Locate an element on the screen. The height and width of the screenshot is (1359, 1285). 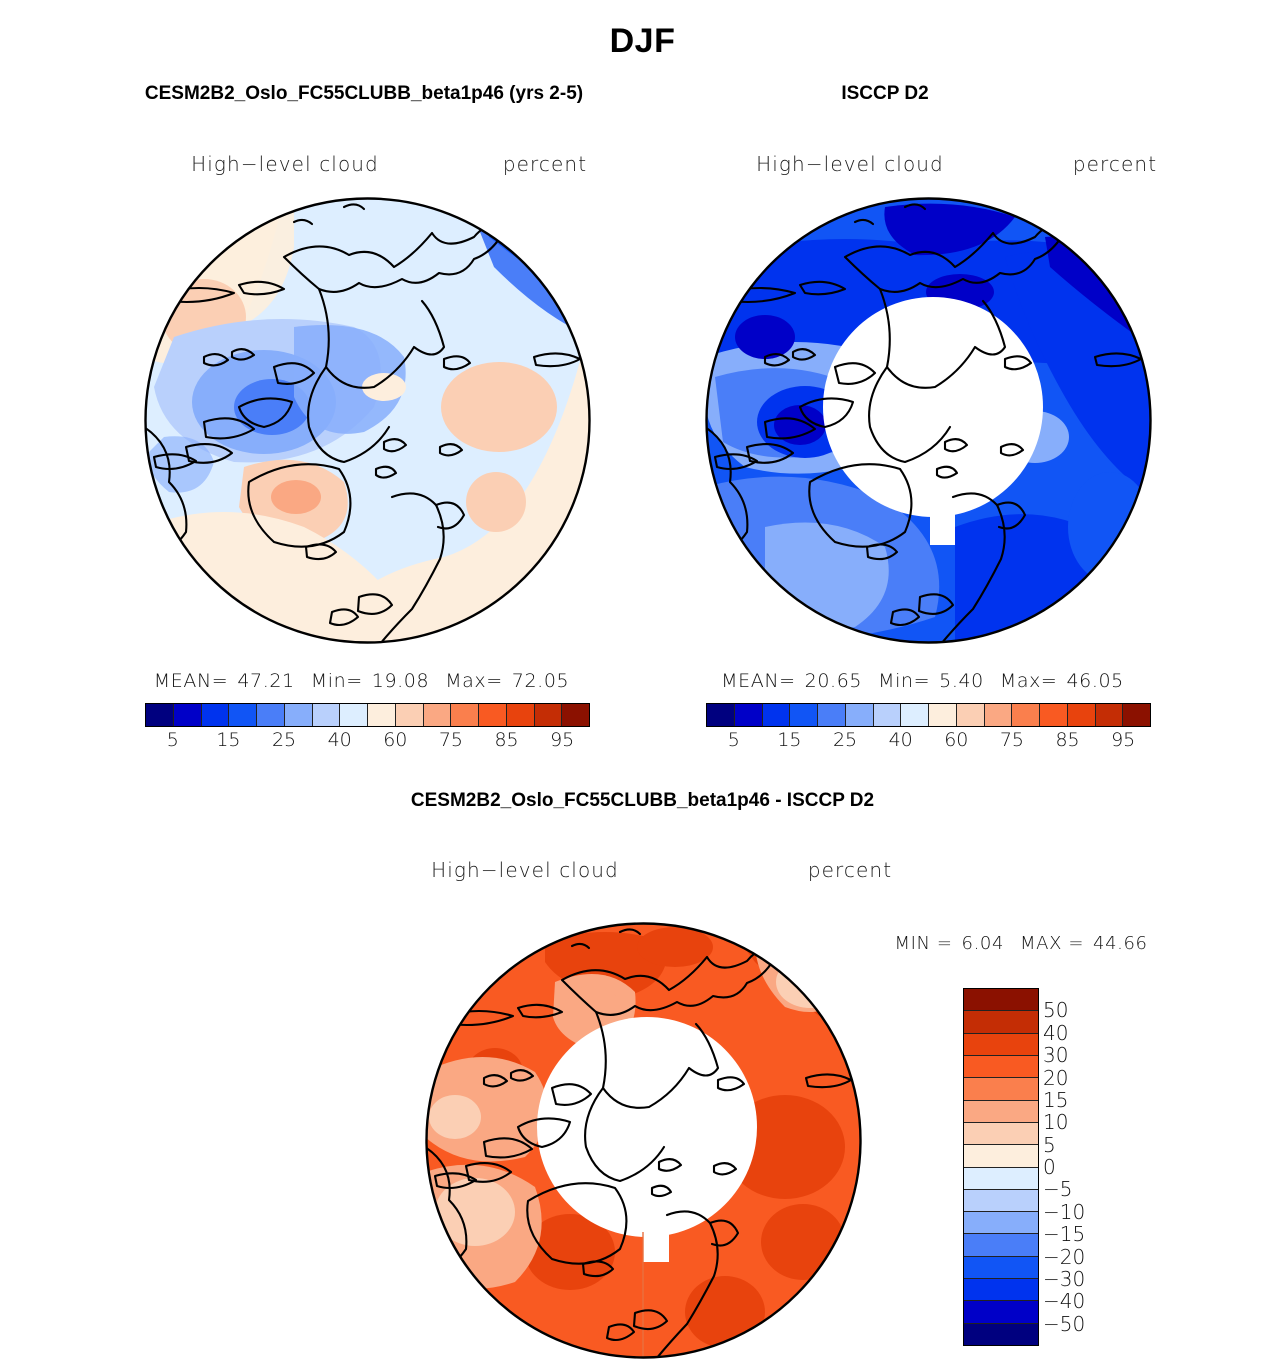
diff-max-label: MAX = is located at coordinates (1052, 943).